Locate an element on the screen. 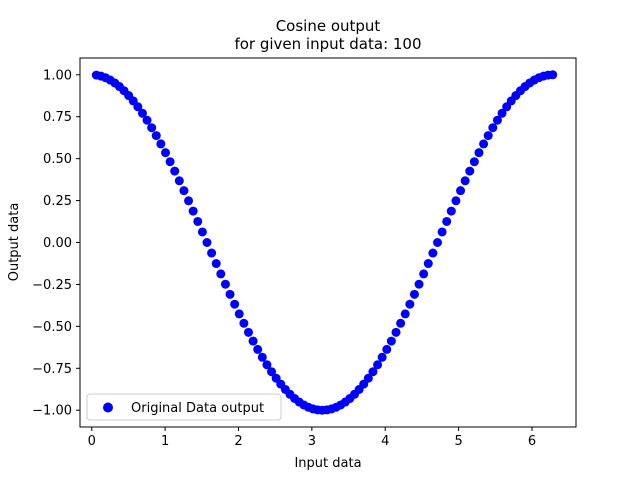  legend-box is located at coordinates (184, 407).